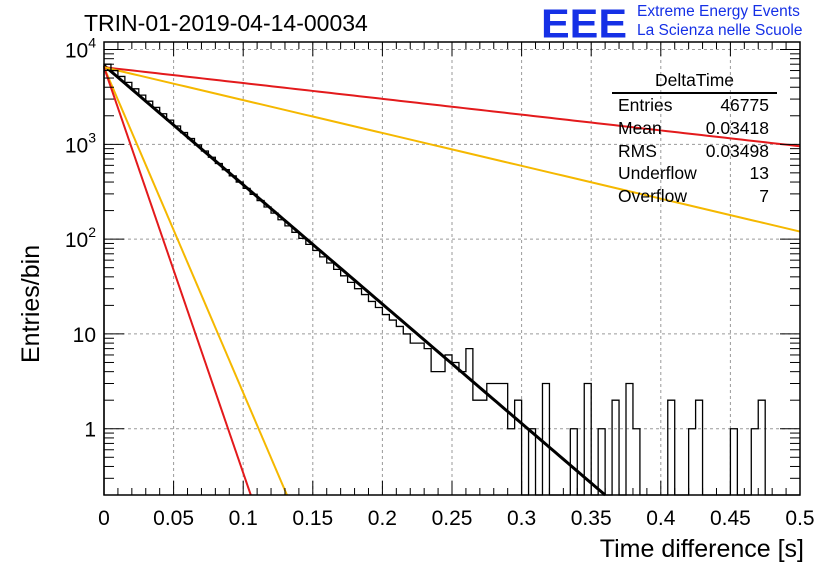 The height and width of the screenshot is (572, 836). I want to click on y-tick-labels: 1 10 10² 10³ 10⁴, so click(80, 238).